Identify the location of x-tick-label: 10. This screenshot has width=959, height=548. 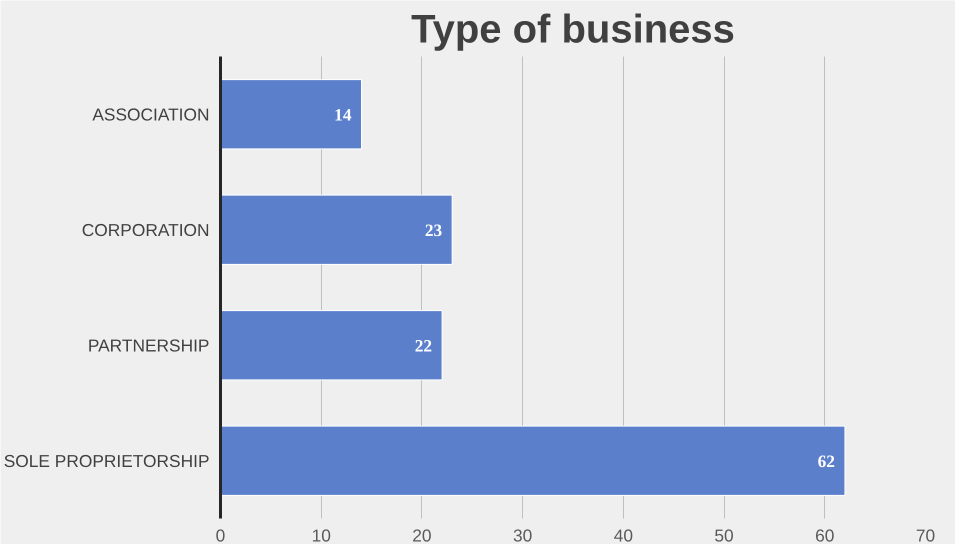
(321, 536).